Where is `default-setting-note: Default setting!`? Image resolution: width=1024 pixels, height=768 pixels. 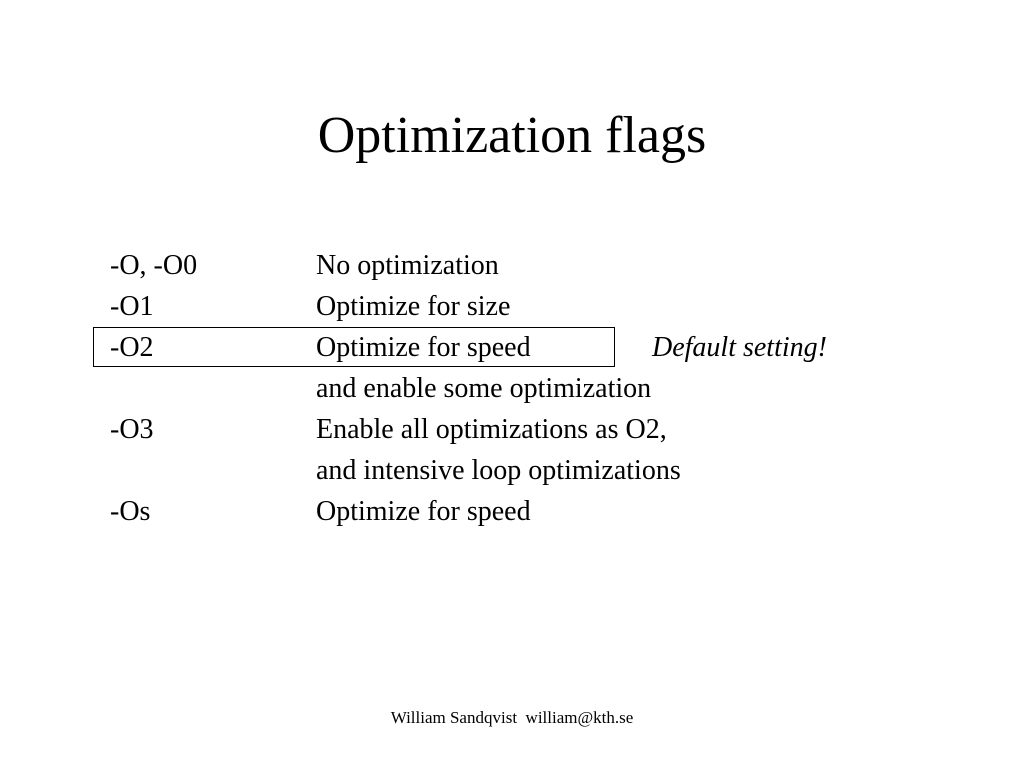 default-setting-note: Default setting! is located at coordinates (739, 347).